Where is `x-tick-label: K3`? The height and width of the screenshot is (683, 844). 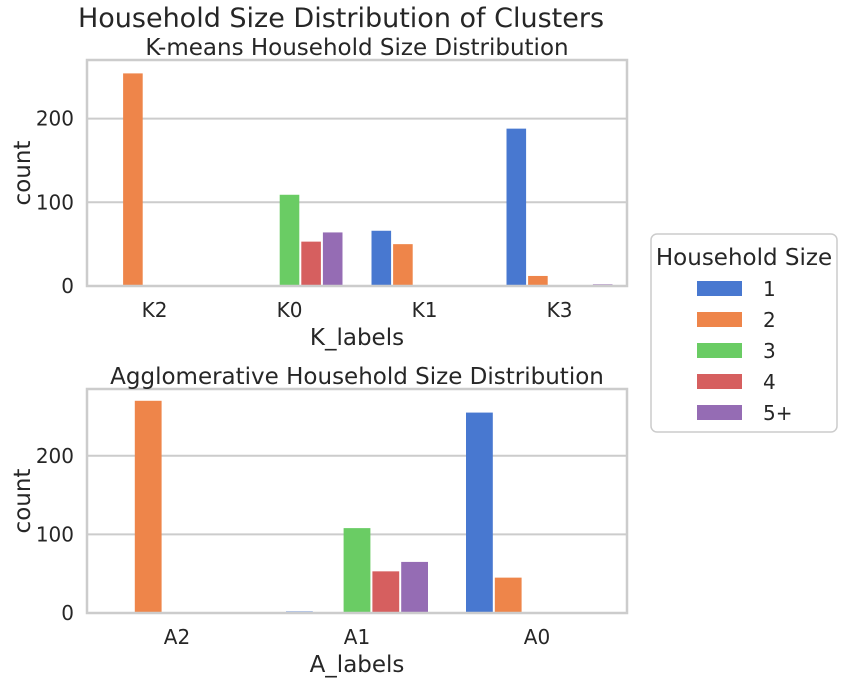 x-tick-label: K3 is located at coordinates (560, 310).